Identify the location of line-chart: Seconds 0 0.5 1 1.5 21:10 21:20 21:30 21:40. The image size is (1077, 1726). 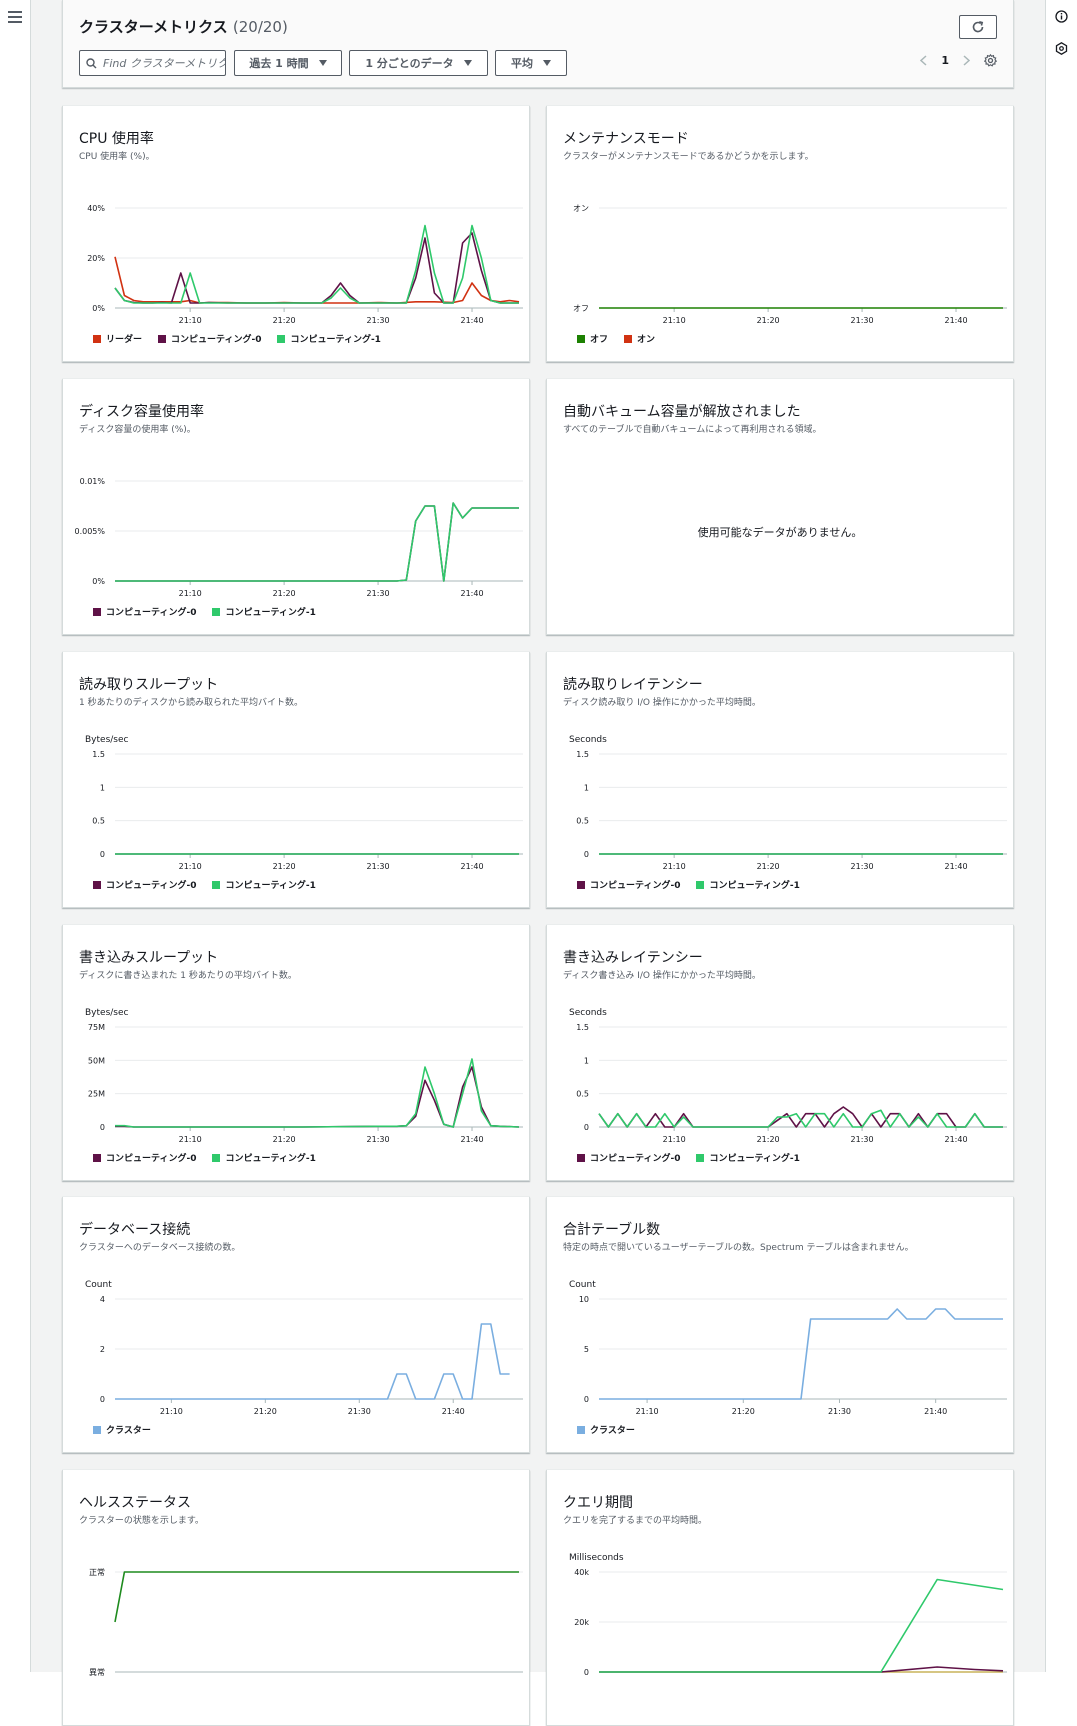
(788, 803).